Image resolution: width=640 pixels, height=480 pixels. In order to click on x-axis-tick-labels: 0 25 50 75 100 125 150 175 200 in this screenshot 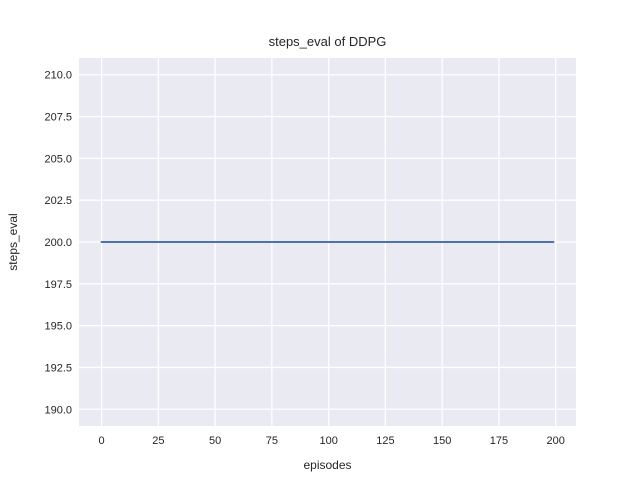, I will do `click(332, 441)`.